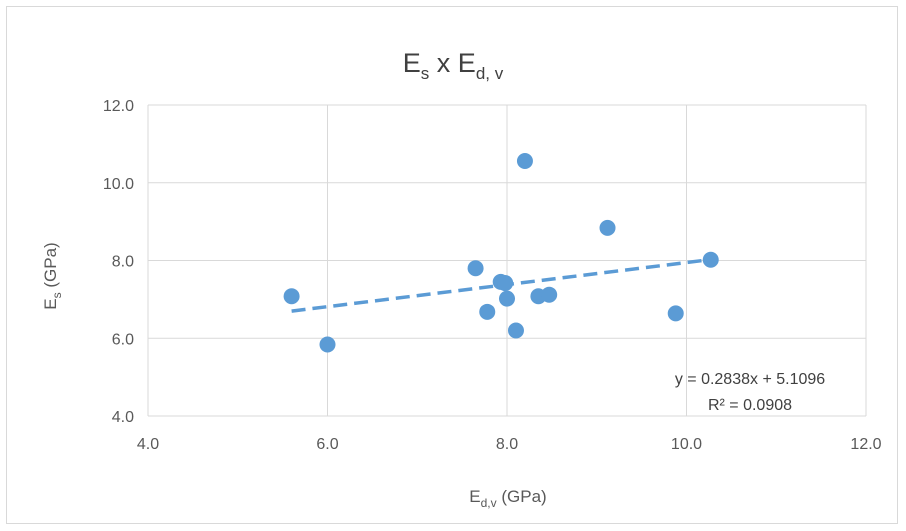  What do you see at coordinates (123, 417) in the screenshot?
I see `y-tick-label: 4.0` at bounding box center [123, 417].